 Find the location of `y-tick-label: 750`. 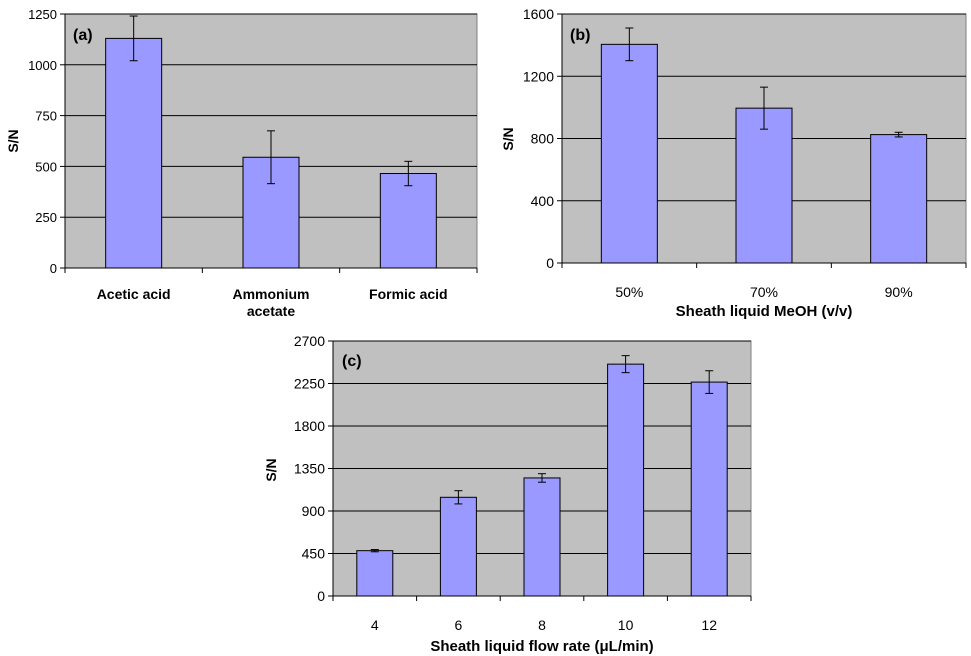

y-tick-label: 750 is located at coordinates (46, 116).